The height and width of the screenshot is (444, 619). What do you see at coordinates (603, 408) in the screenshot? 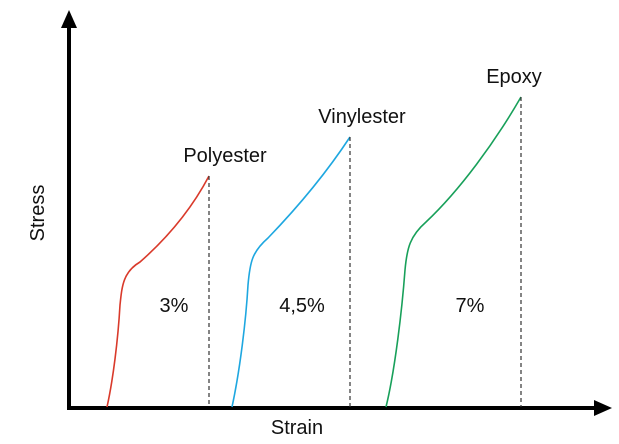
I see `x-axis-arrowhead` at bounding box center [603, 408].